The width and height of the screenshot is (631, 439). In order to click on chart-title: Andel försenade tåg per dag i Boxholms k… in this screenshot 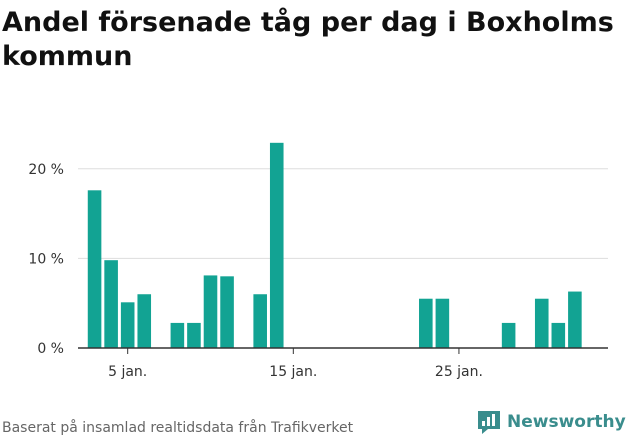, I will do `click(308, 39)`.